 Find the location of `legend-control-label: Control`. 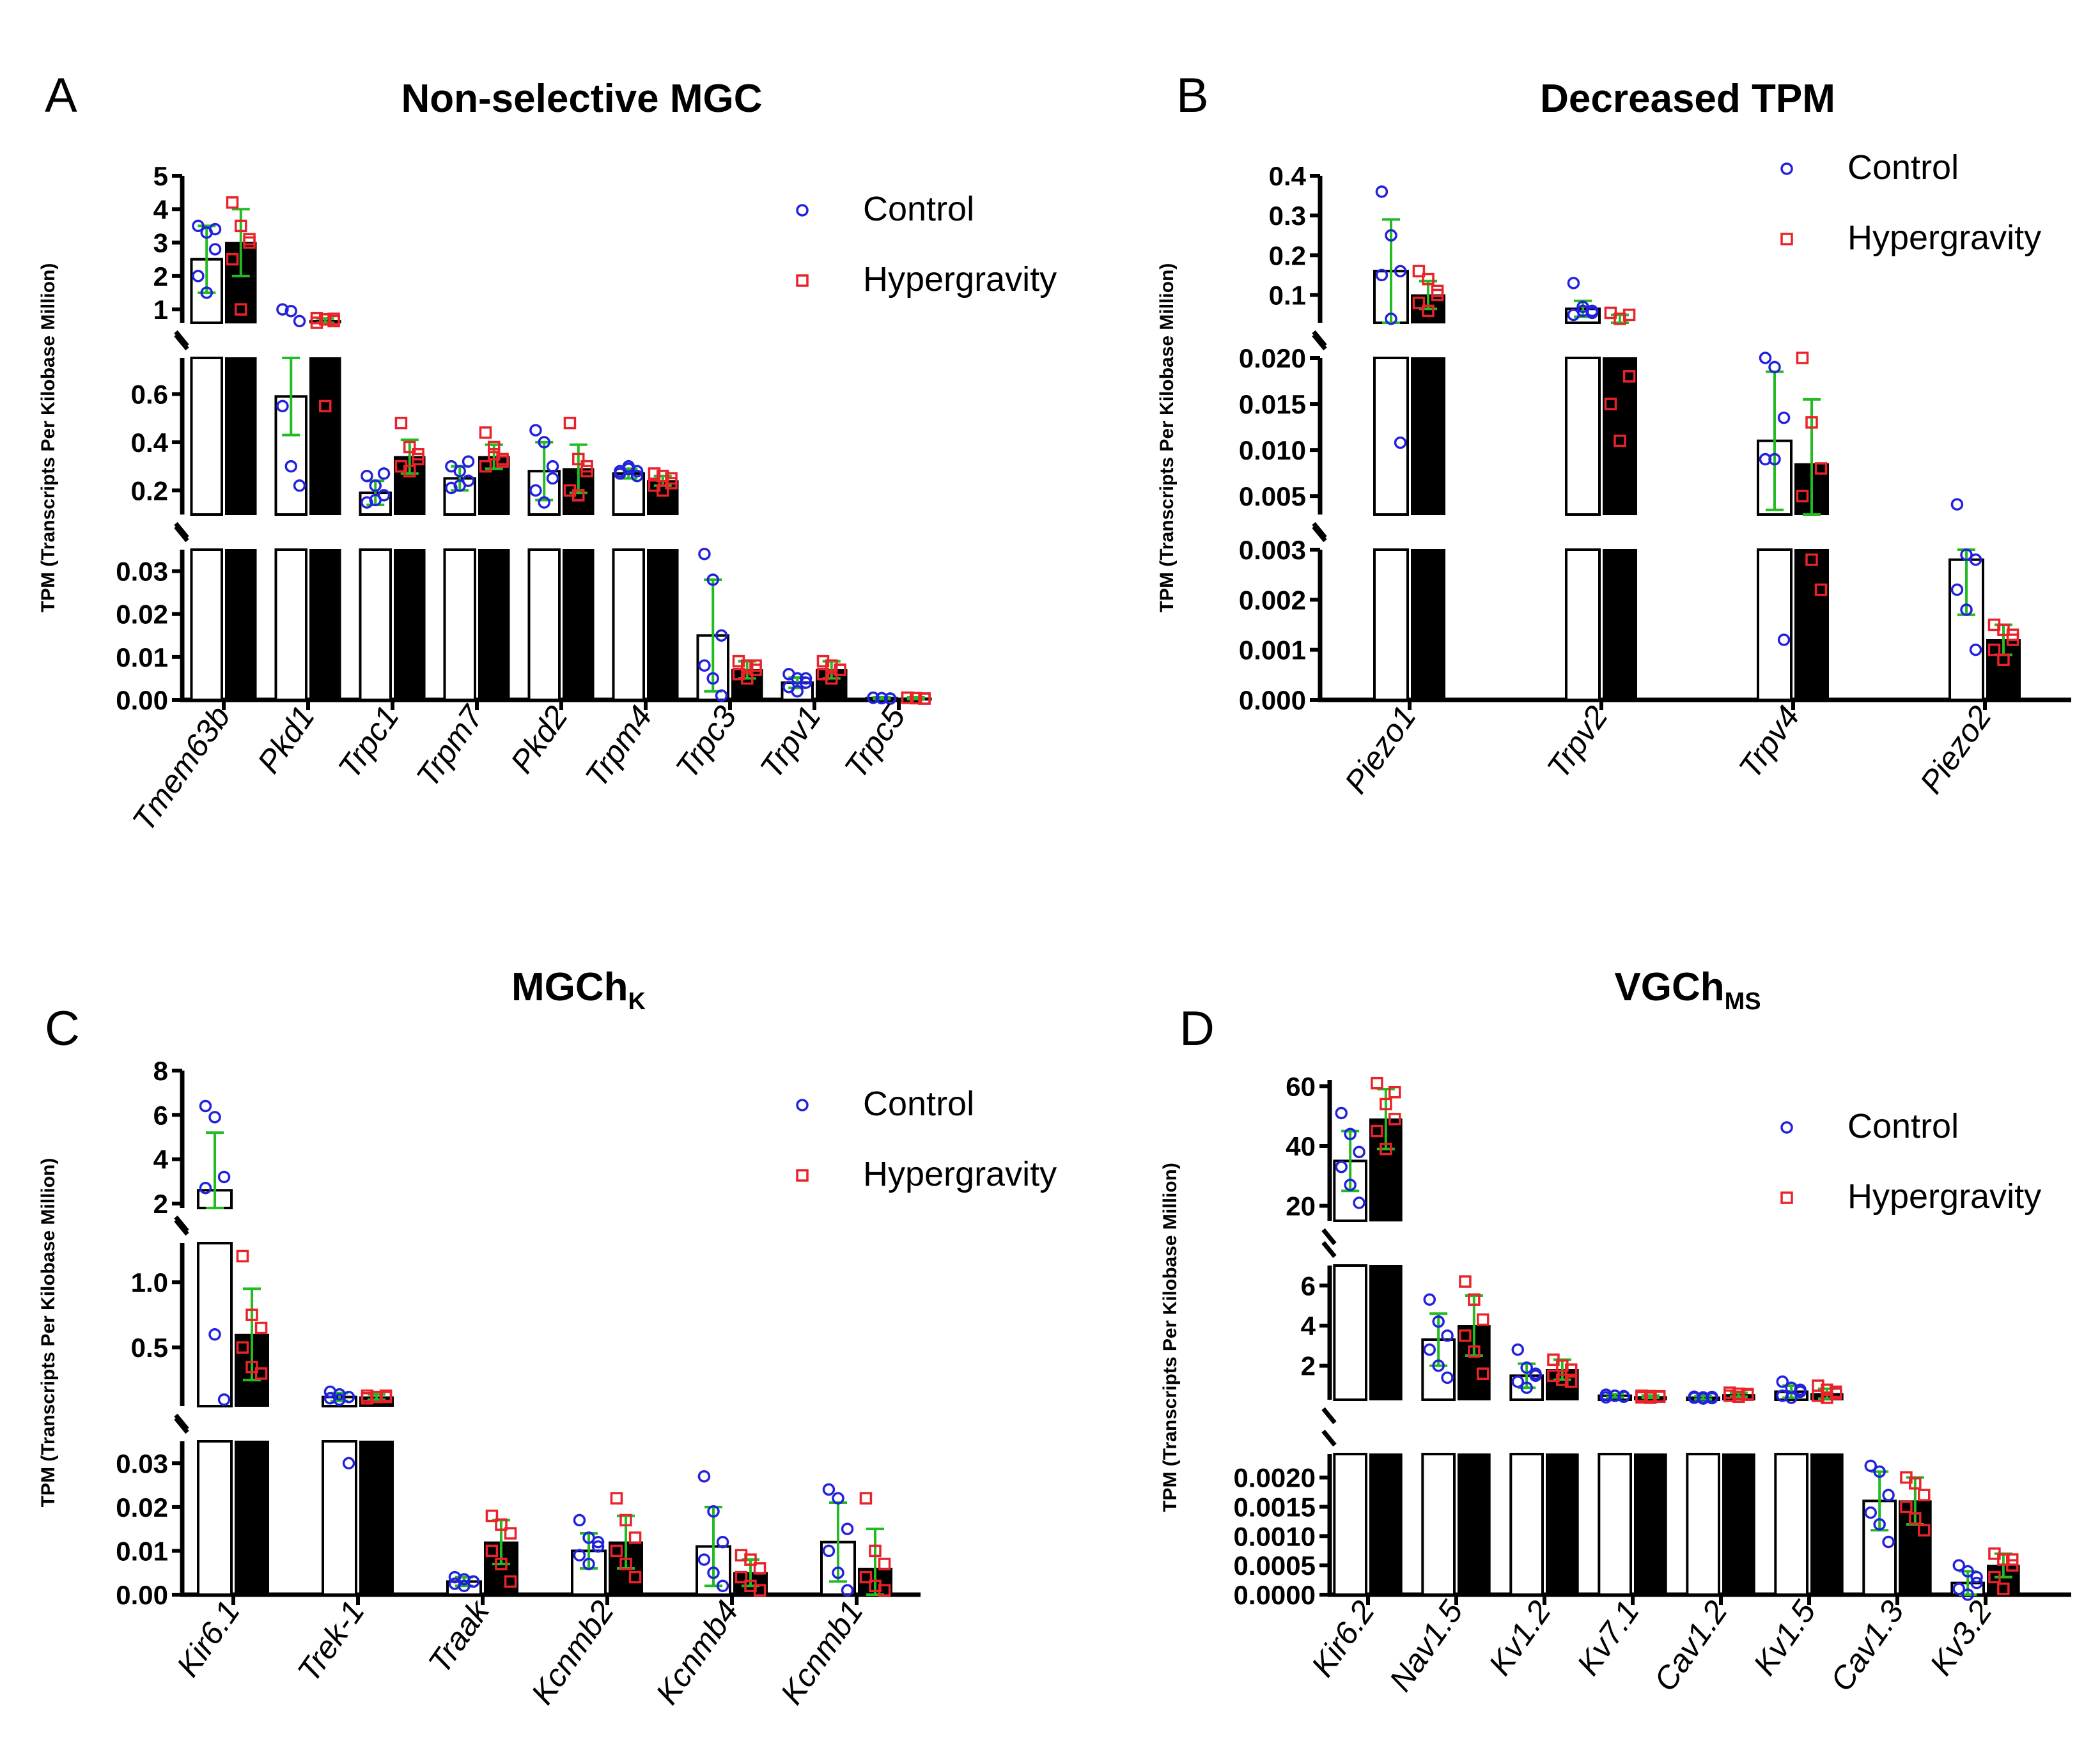

legend-control-label: Control is located at coordinates (1903, 1126).